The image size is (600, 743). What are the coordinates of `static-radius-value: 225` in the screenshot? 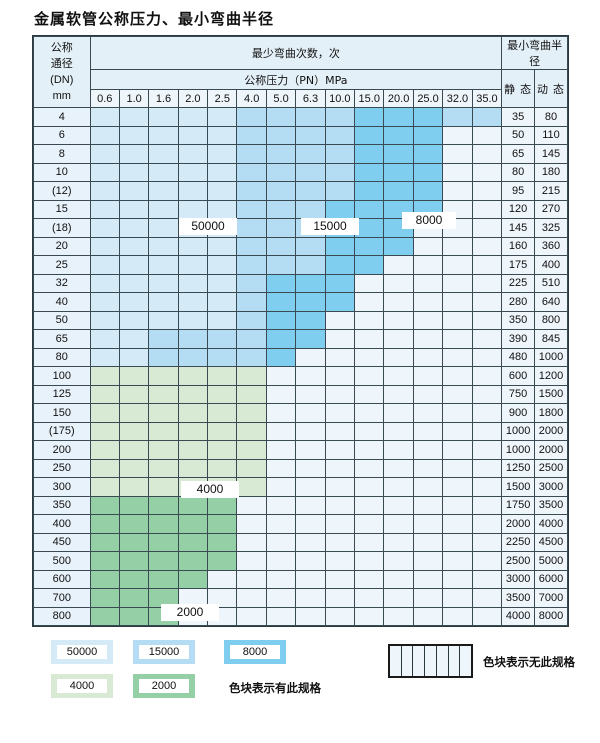 It's located at (518, 283).